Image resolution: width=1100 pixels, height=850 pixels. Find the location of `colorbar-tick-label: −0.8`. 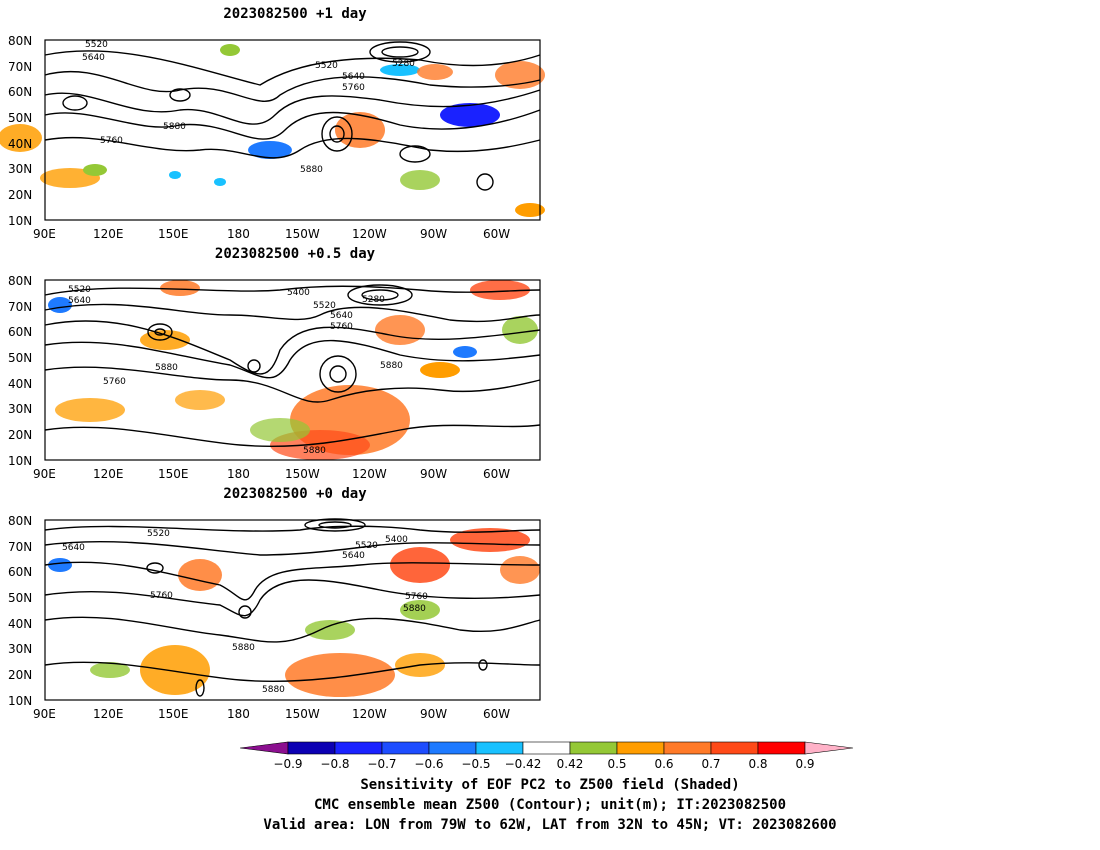

colorbar-tick-label: −0.8 is located at coordinates (334, 763).